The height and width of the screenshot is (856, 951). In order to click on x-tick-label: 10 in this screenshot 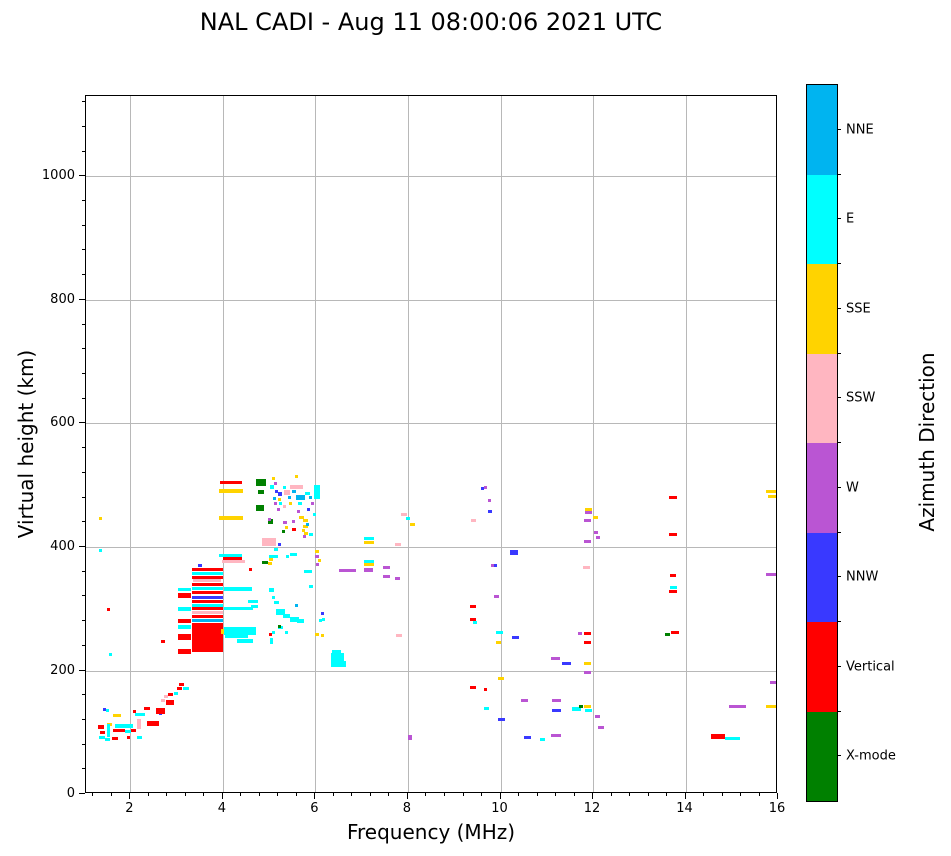, I will do `click(499, 808)`.